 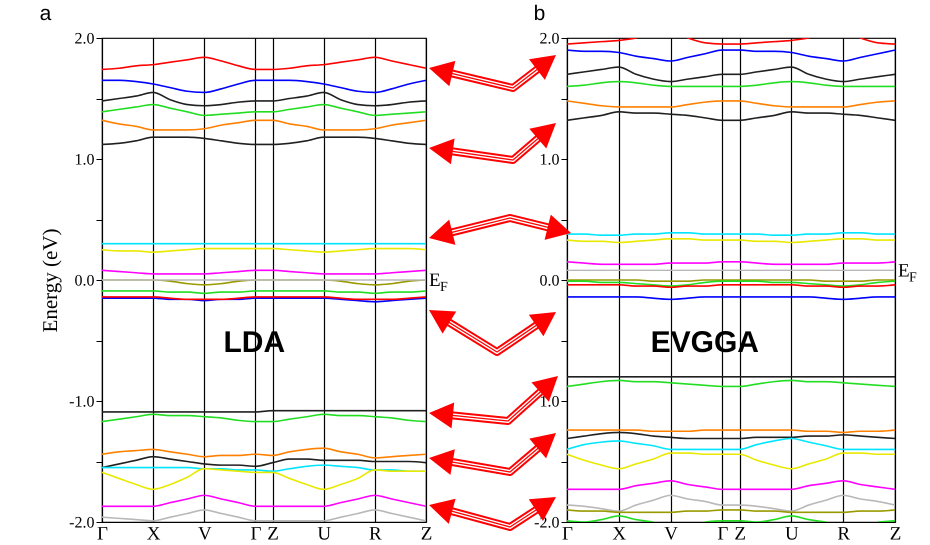 What do you see at coordinates (50, 280) in the screenshot?
I see `y-axis-title: Energy (eV)` at bounding box center [50, 280].